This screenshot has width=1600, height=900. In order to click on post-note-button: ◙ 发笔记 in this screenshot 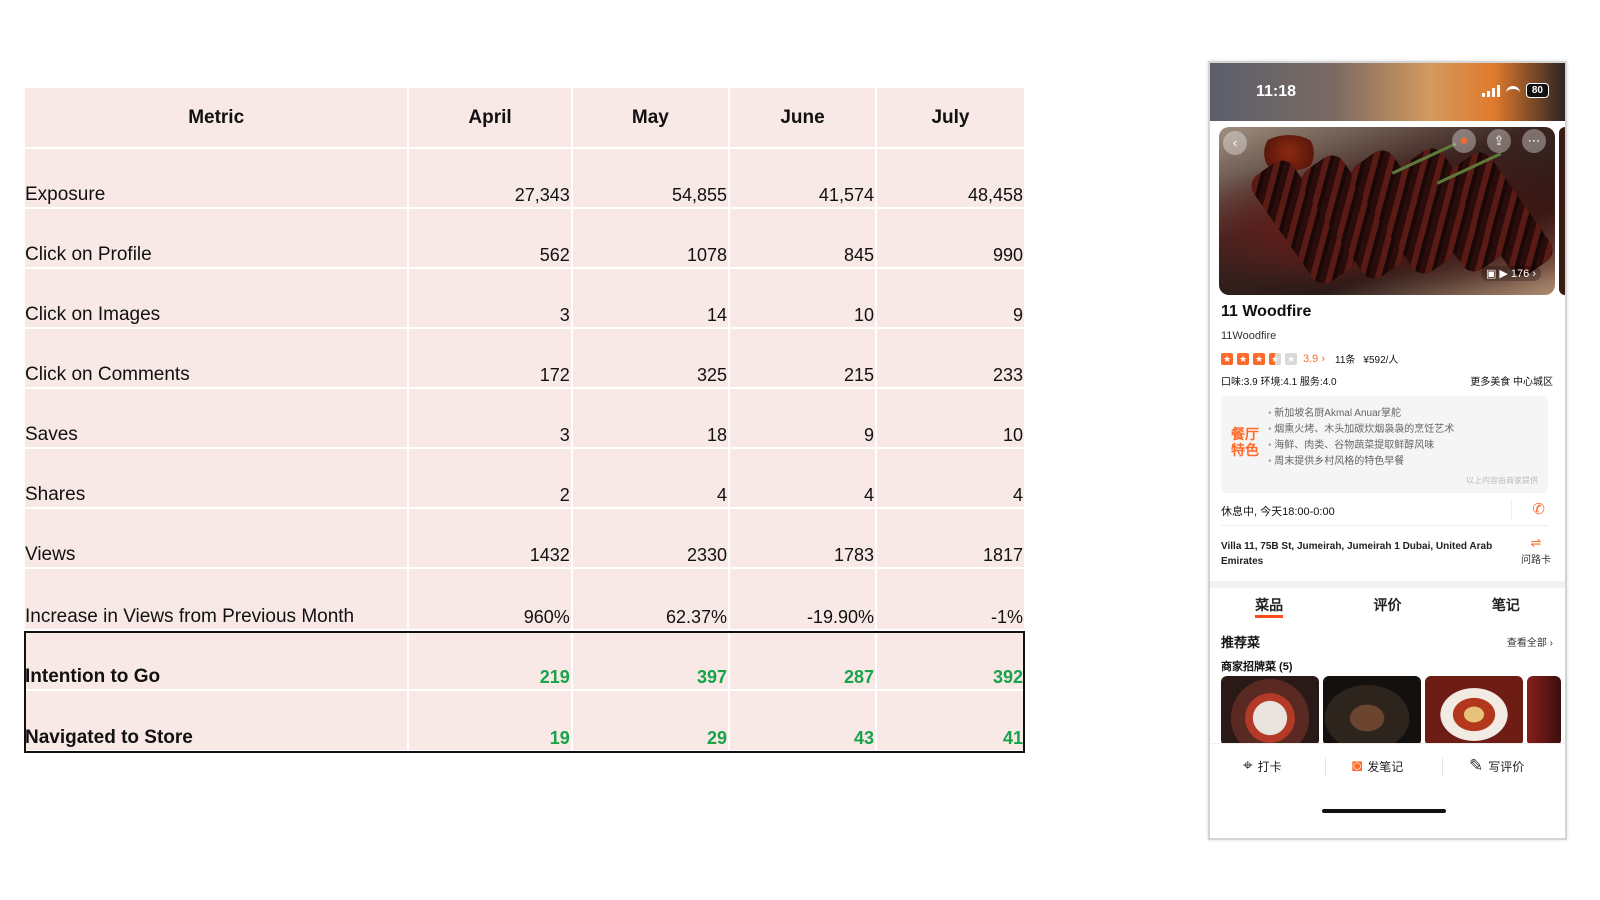, I will do `click(1377, 766)`.